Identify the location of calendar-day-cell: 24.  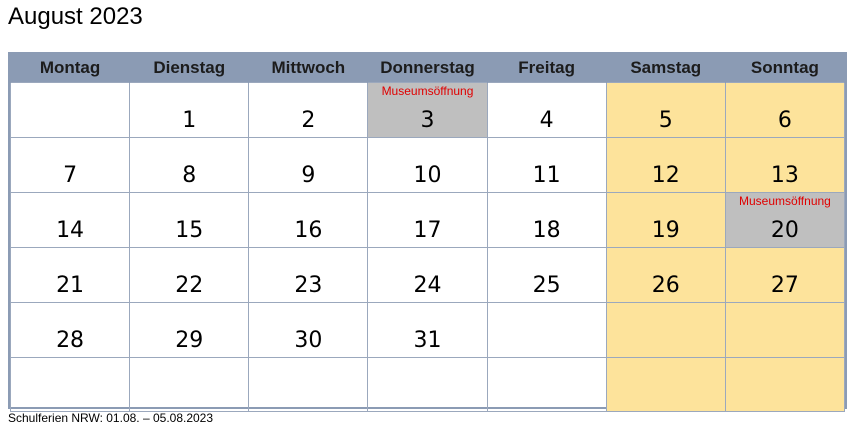
(427, 275).